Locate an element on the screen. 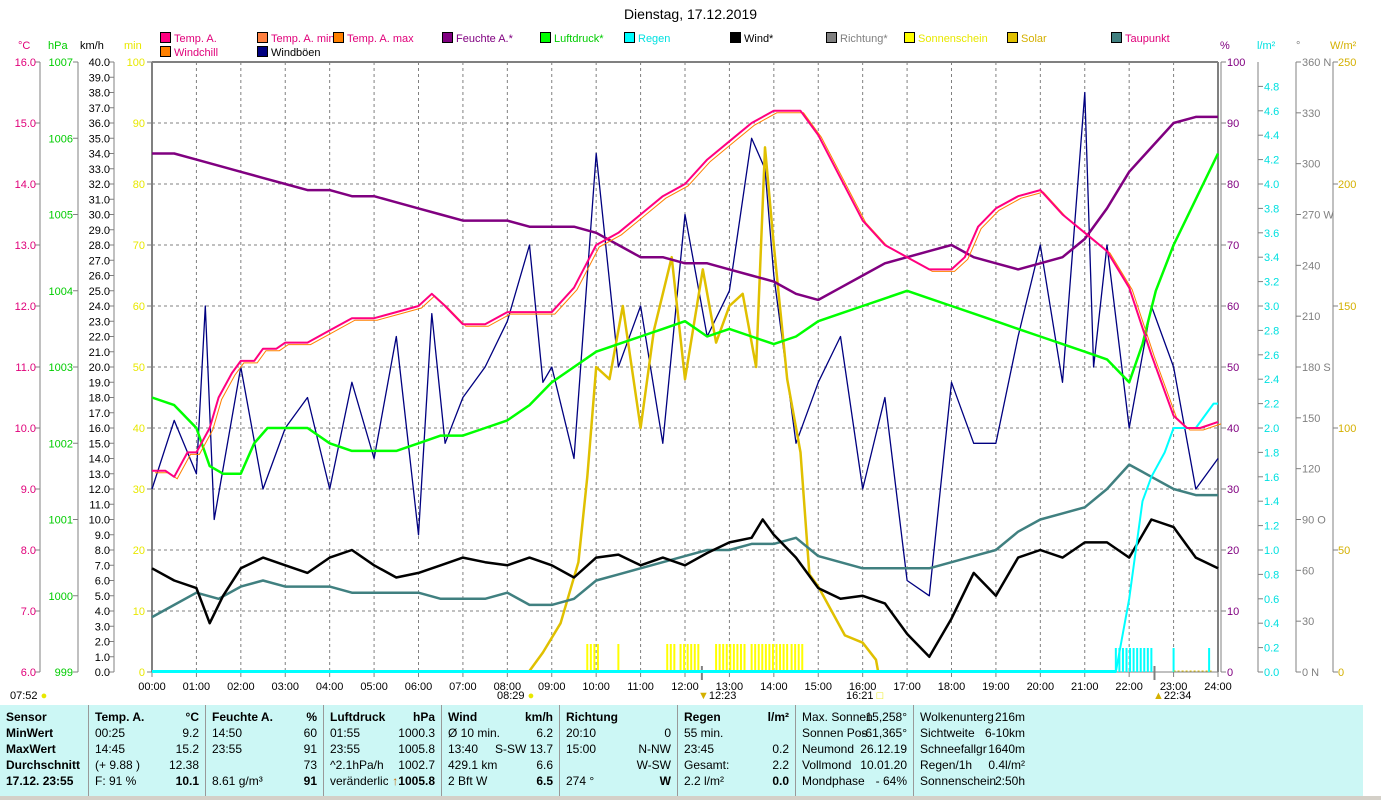 This screenshot has width=1381, height=800. press-tick-label: 1001 is located at coordinates (61, 521).